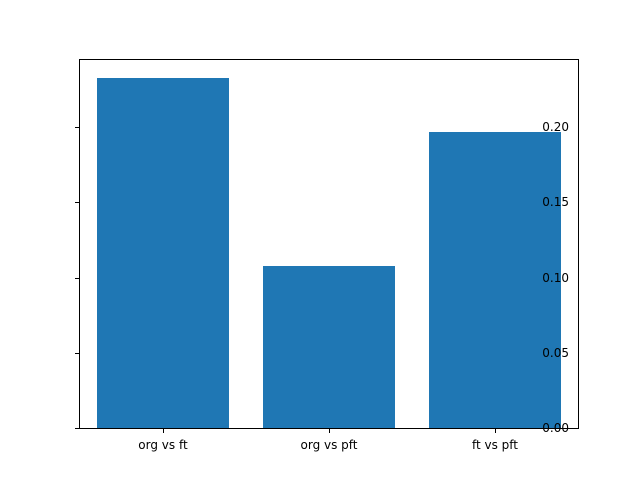 This screenshot has height=480, width=640. I want to click on bar-org-vs-pft, so click(329, 346).